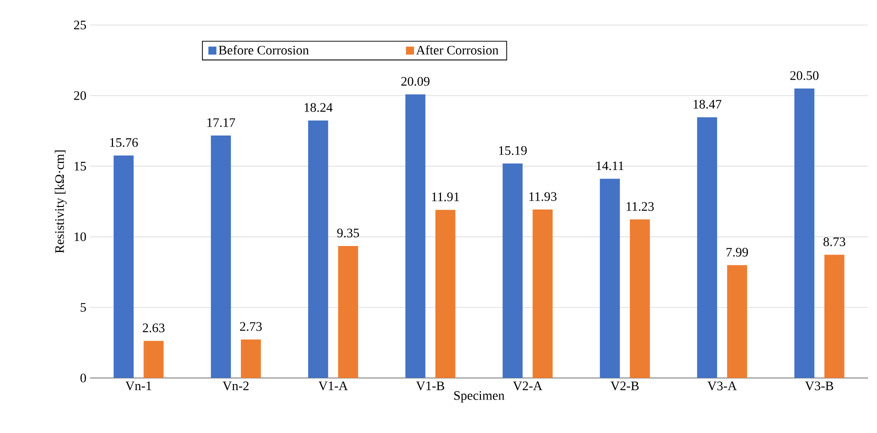 This screenshot has width=877, height=433. What do you see at coordinates (610, 165) in the screenshot?
I see `data-label: 14.11` at bounding box center [610, 165].